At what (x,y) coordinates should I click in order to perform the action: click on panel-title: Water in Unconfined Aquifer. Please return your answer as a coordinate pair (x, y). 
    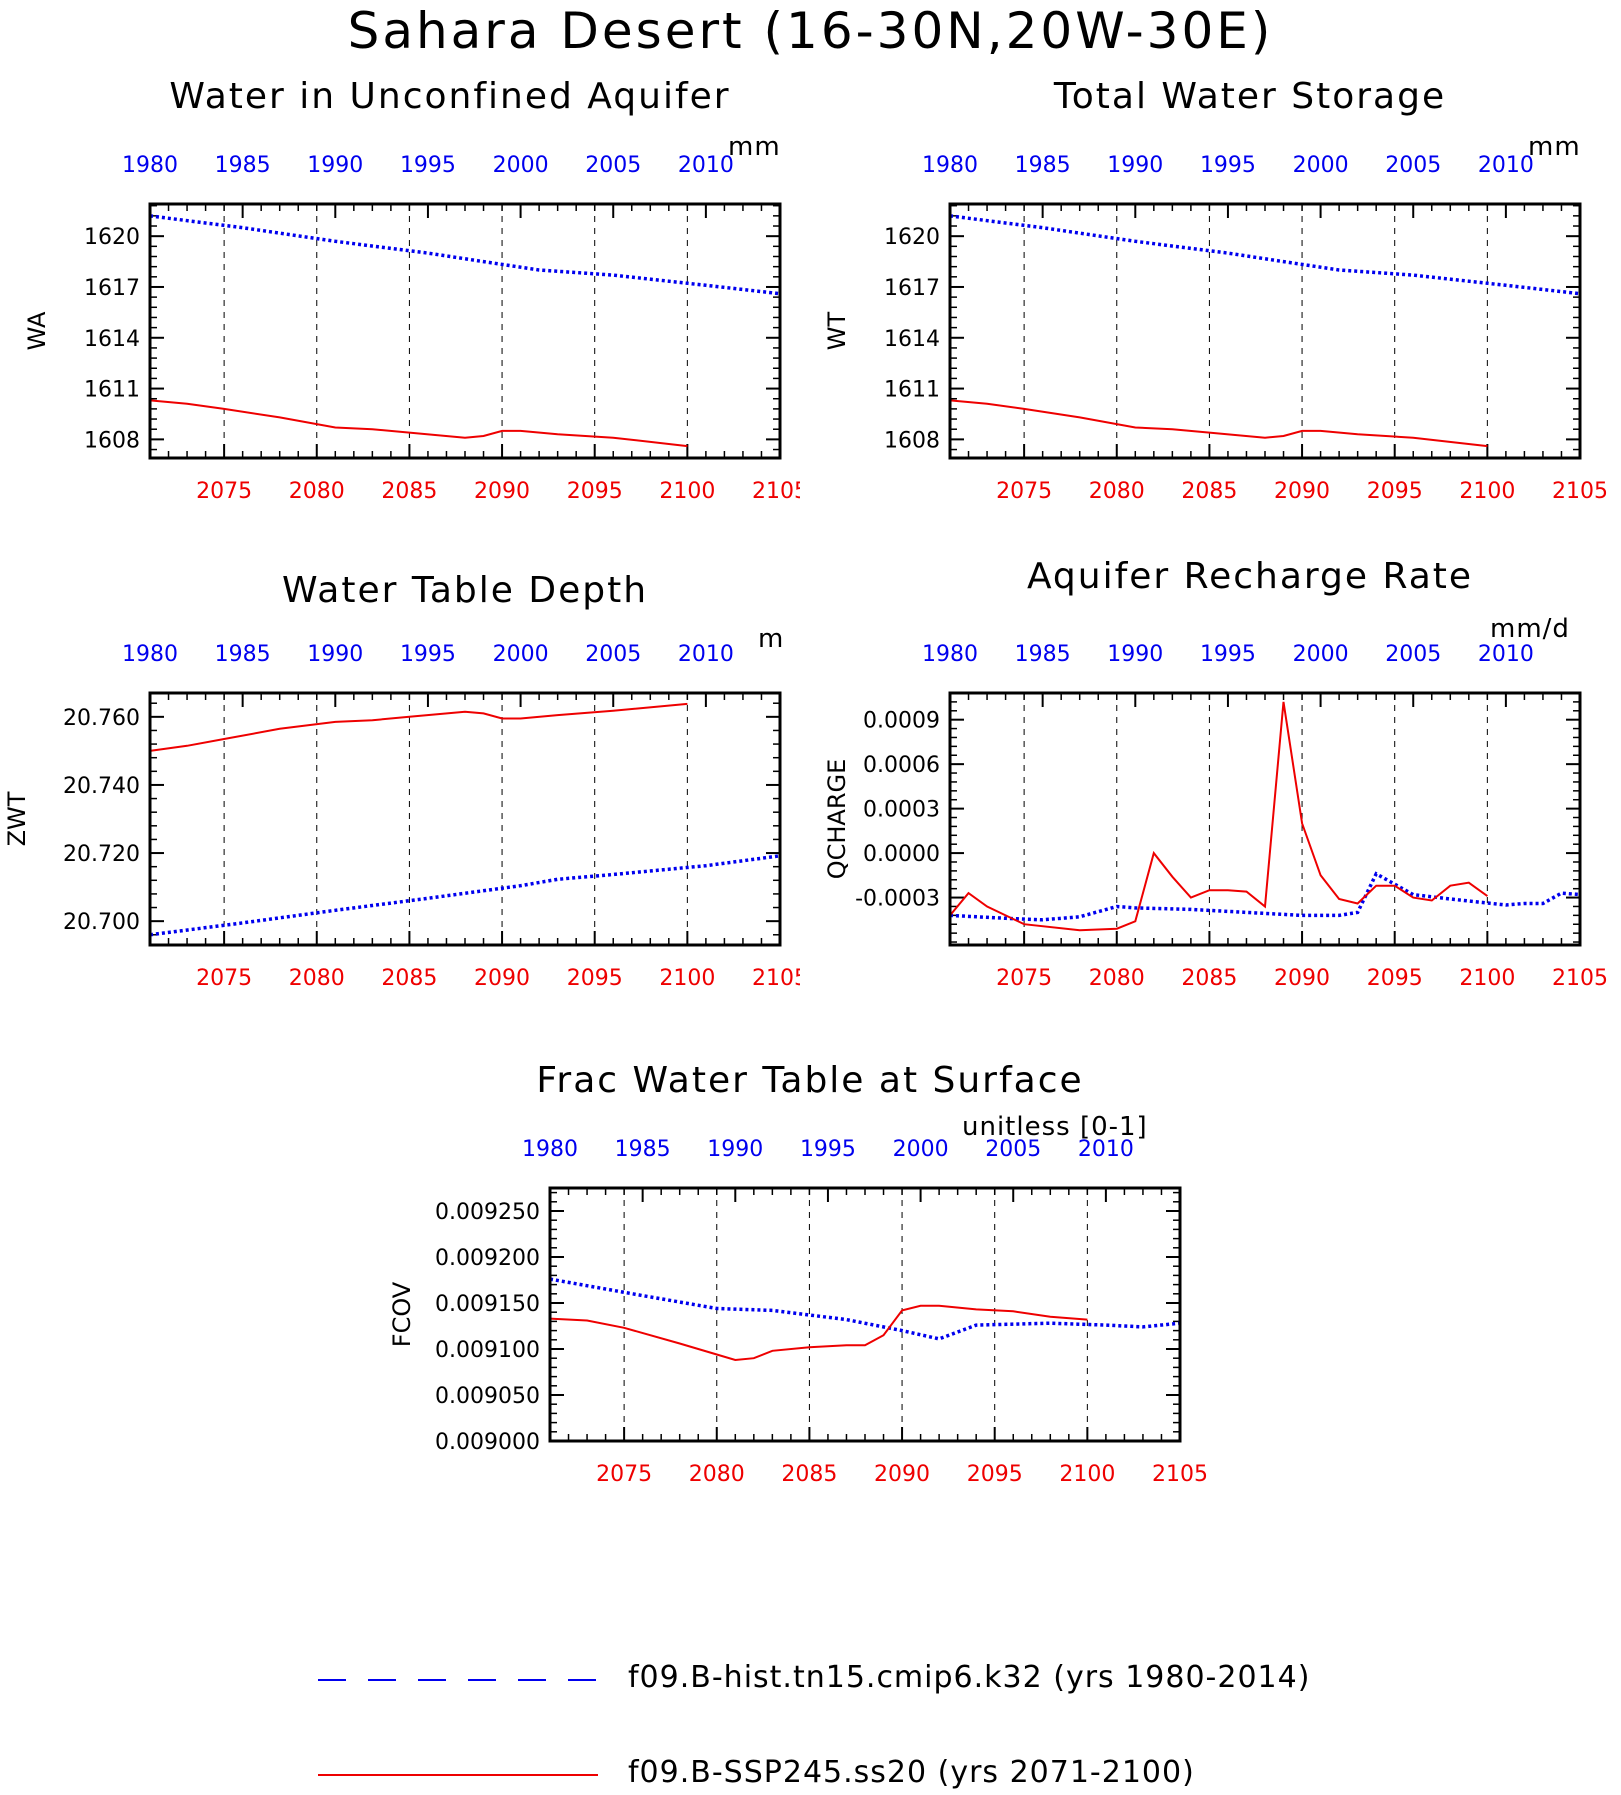
    Looking at the image, I should click on (450, 96).